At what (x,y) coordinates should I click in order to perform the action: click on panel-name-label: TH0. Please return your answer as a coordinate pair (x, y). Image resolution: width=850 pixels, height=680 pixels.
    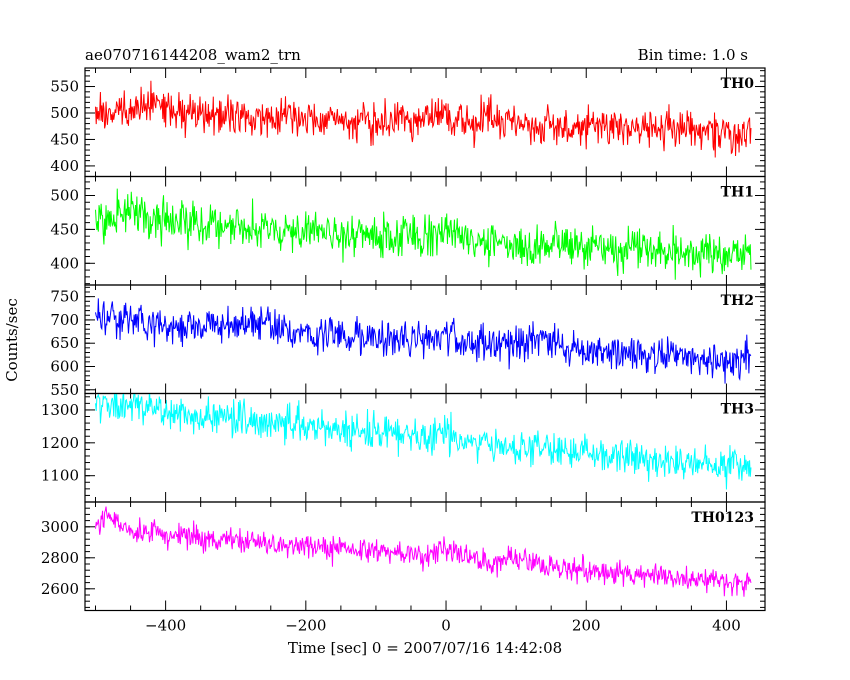
    Looking at the image, I should click on (738, 84).